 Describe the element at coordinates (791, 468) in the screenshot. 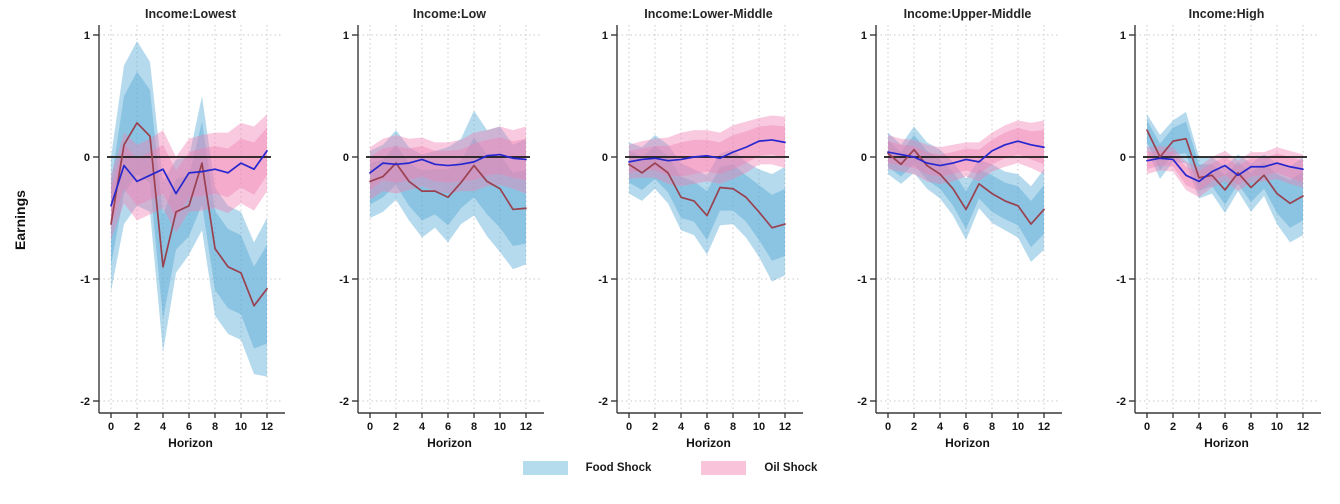

I see `legend-label-oil-shock: Oil Shock` at that location.